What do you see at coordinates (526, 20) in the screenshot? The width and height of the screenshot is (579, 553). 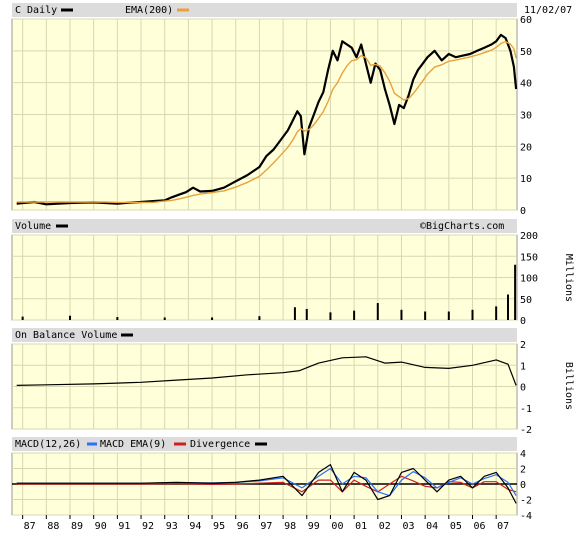 I see `price-y-tick-label: 60` at bounding box center [526, 20].